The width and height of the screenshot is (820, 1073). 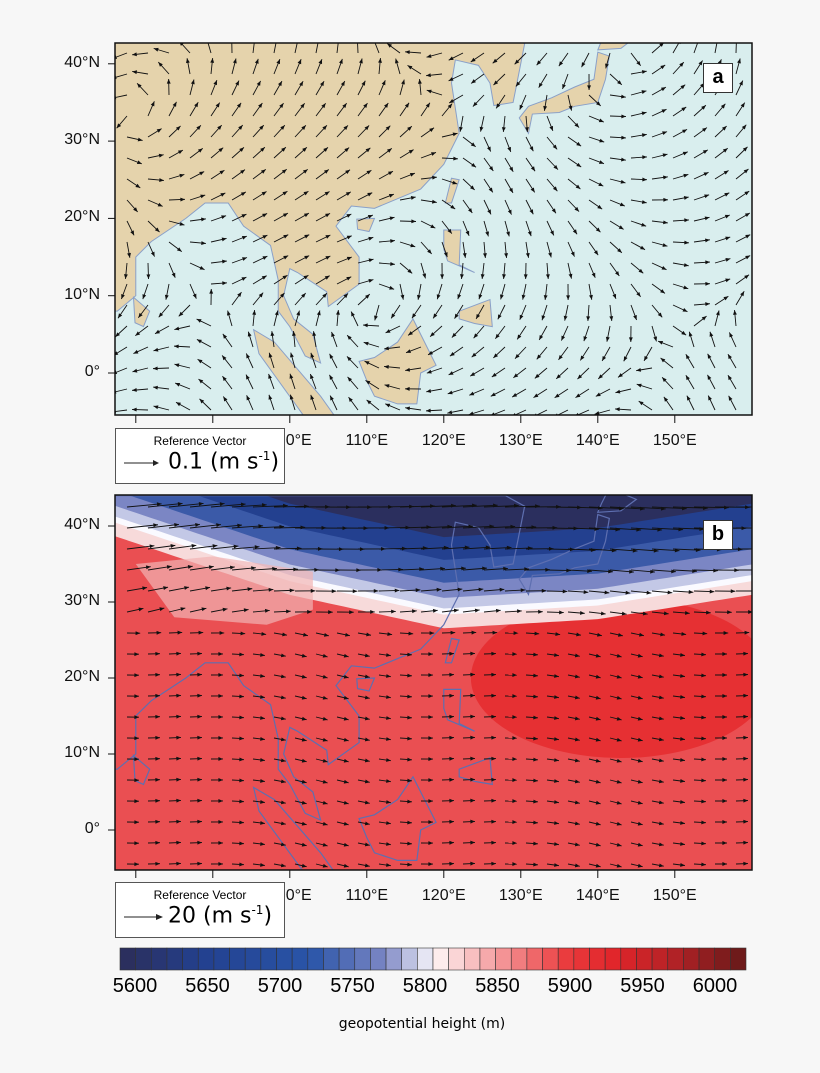 What do you see at coordinates (718, 78) in the screenshot?
I see `panel-label-a: a` at bounding box center [718, 78].